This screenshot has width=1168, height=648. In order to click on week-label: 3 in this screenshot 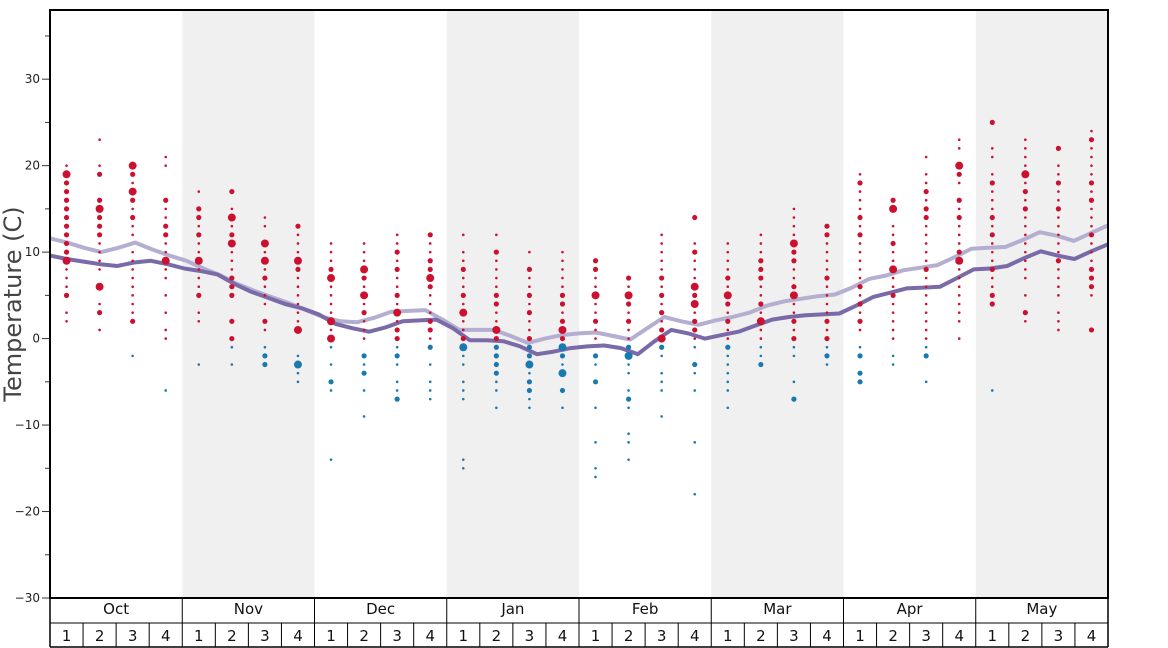, I will do `click(926, 636)`.